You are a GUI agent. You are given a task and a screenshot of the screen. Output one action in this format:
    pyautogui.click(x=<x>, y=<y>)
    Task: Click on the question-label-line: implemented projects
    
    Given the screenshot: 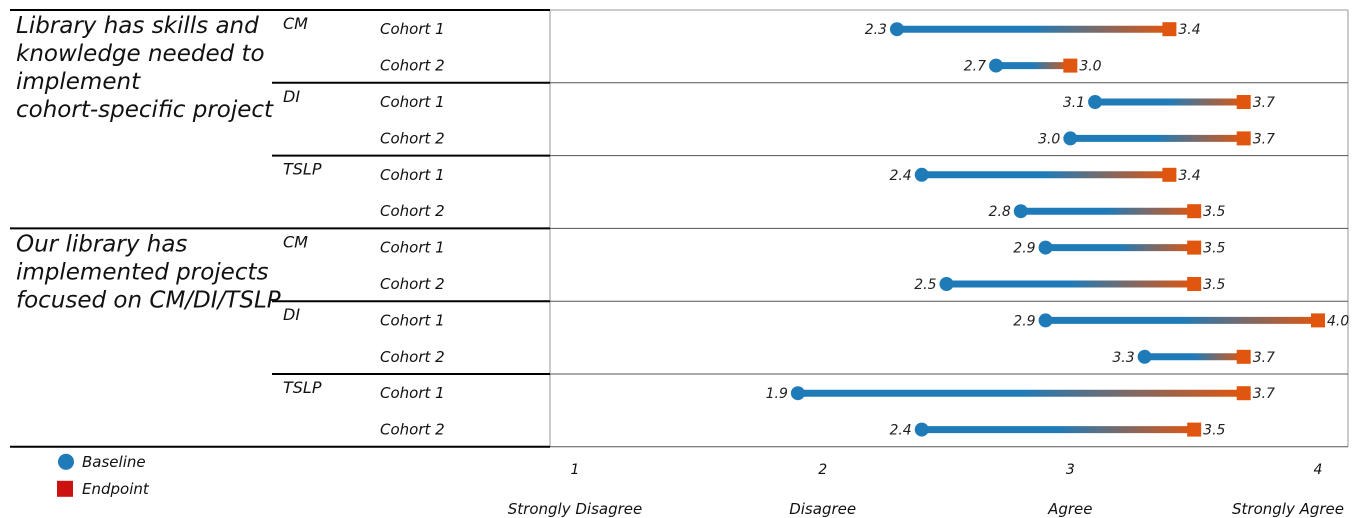 What is the action you would take?
    pyautogui.click(x=142, y=272)
    